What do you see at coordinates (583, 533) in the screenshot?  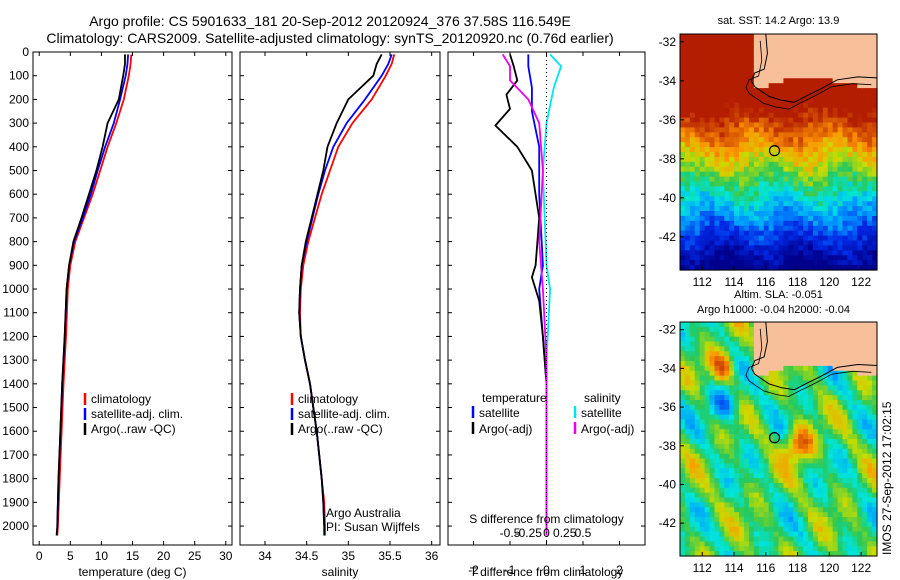 I see `salinity-tick-label: 0.5` at bounding box center [583, 533].